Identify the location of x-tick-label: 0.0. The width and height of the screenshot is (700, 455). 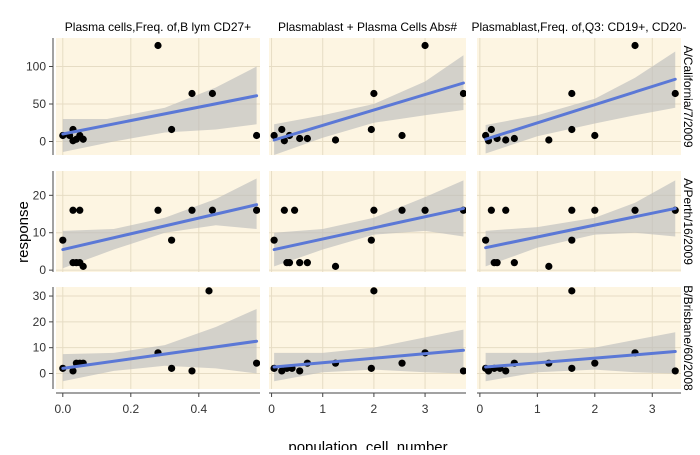
(62, 409).